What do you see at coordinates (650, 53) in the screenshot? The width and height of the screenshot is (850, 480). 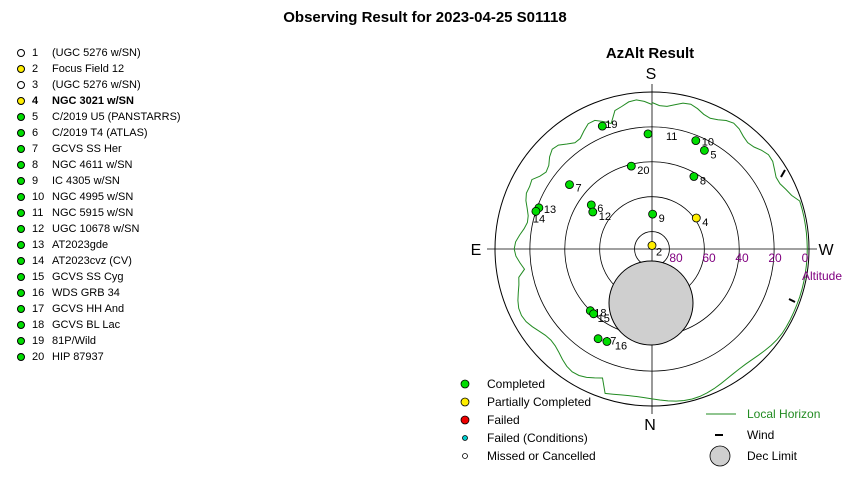 I see `azalt-title: AzAlt Result` at bounding box center [650, 53].